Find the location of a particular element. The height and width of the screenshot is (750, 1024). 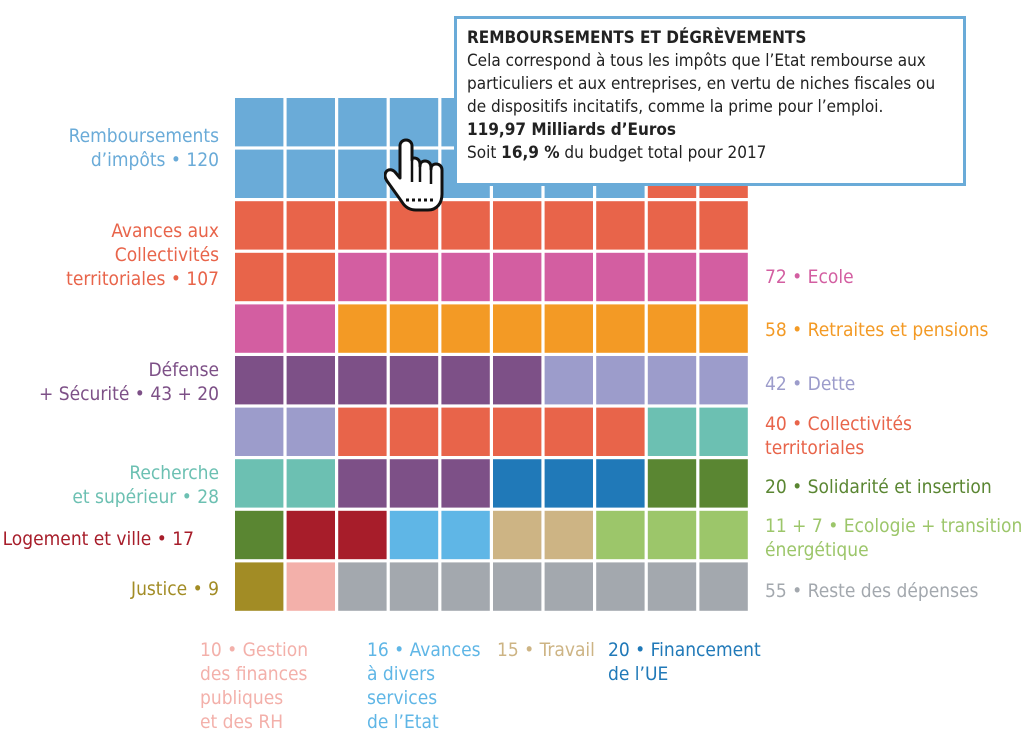

label-line: 58 • Retraites et pensions is located at coordinates (877, 330).